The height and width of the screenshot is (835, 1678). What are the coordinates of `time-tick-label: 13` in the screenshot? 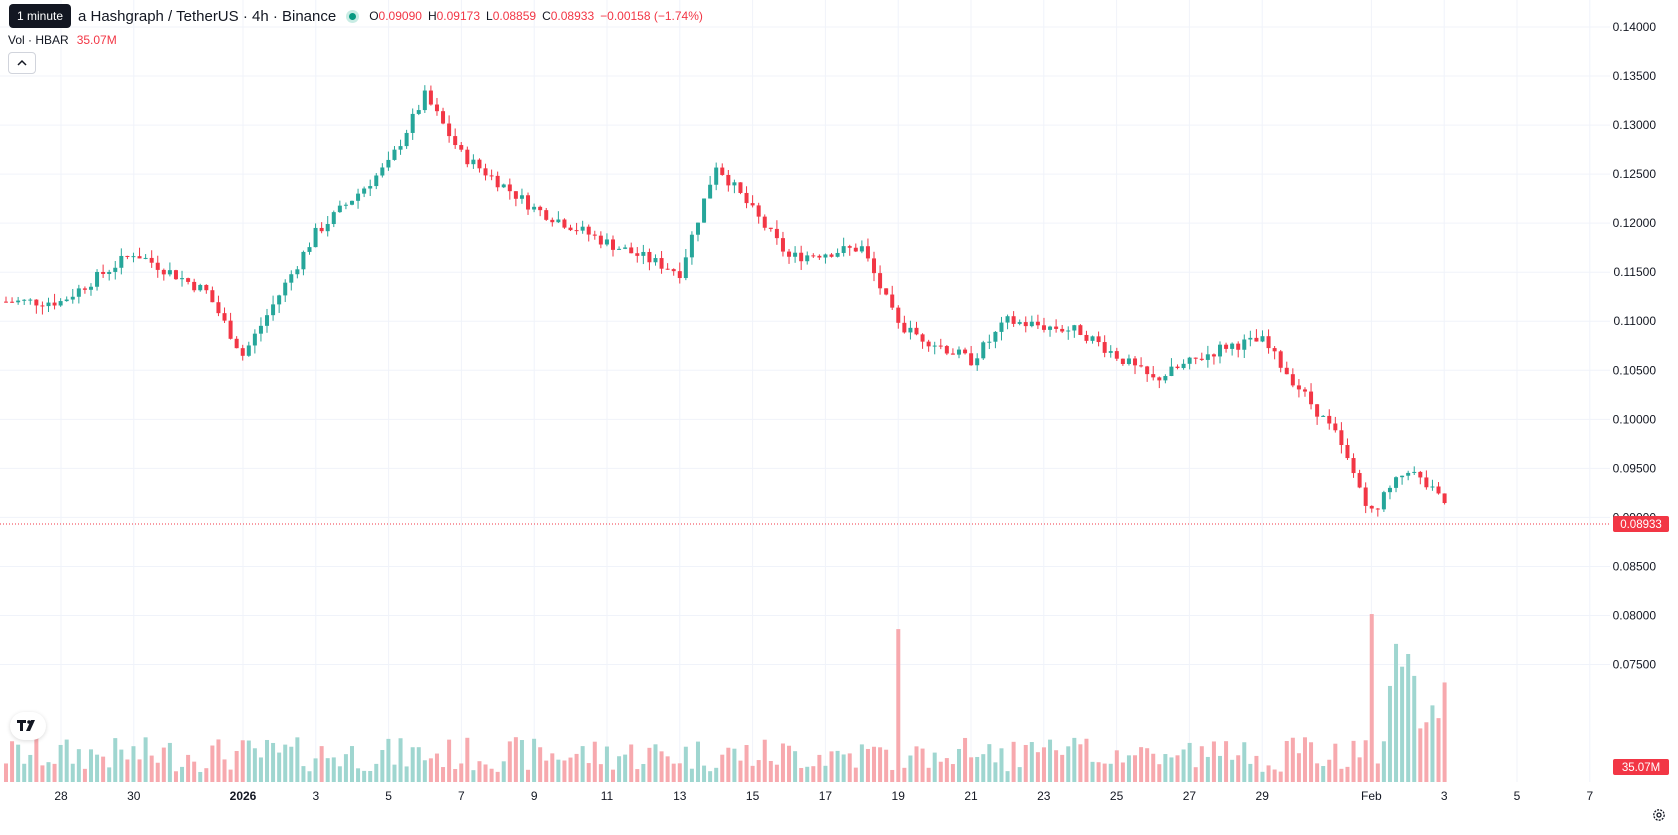 It's located at (680, 796).